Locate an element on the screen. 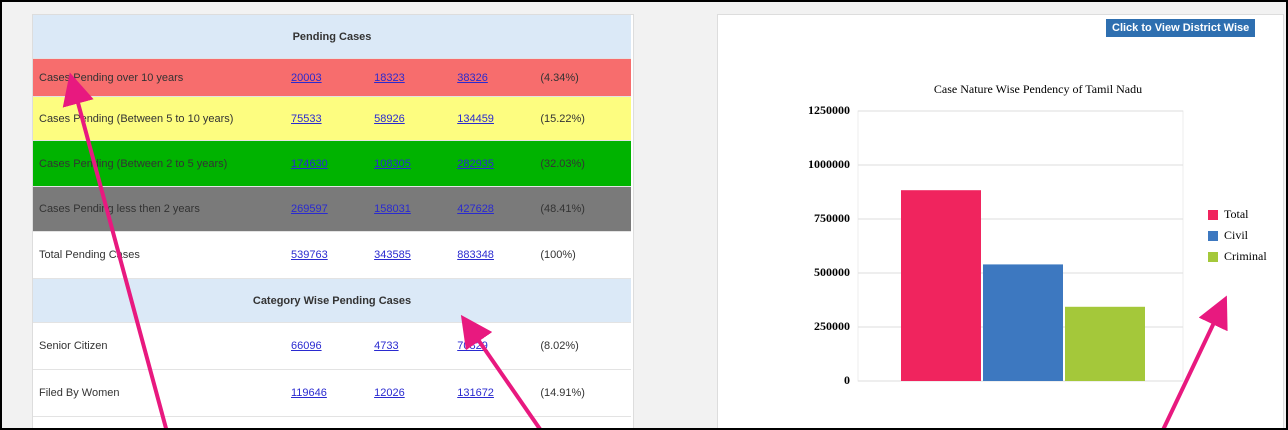 This screenshot has height=430, width=1288. section-title: Pending Cases is located at coordinates (332, 37).